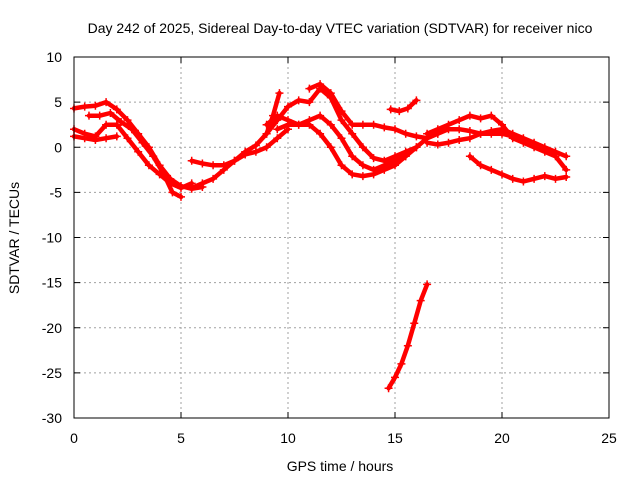  Describe the element at coordinates (52, 418) in the screenshot. I see `y-tick-label: -30` at that location.